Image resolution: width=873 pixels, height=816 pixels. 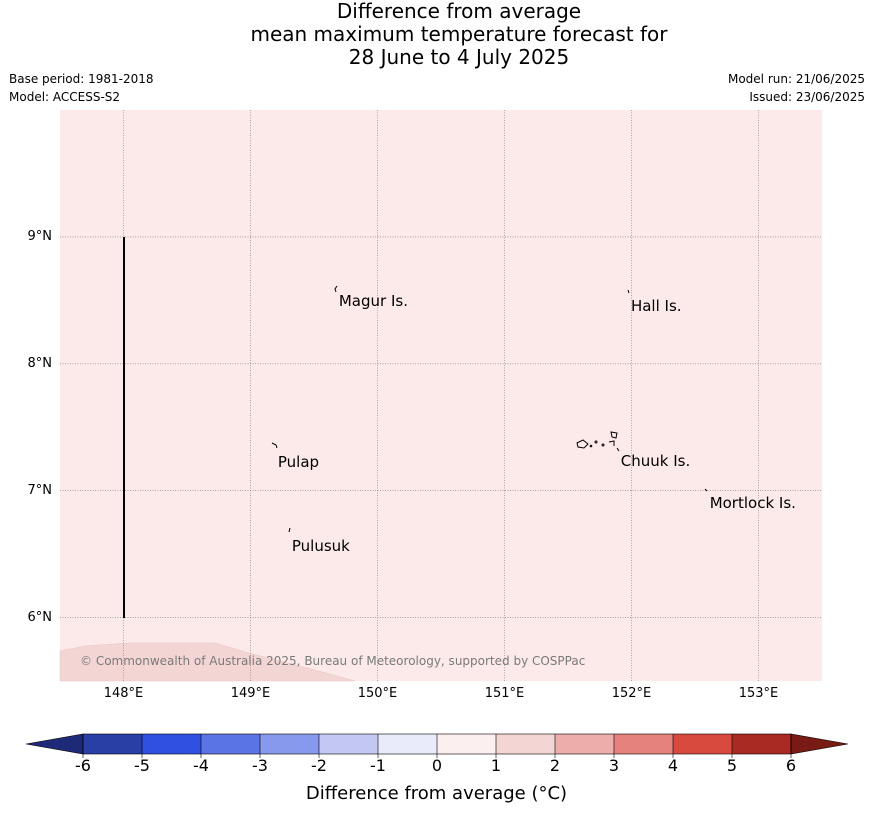 What do you see at coordinates (298, 462) in the screenshot?
I see `place-label: Pulap` at bounding box center [298, 462].